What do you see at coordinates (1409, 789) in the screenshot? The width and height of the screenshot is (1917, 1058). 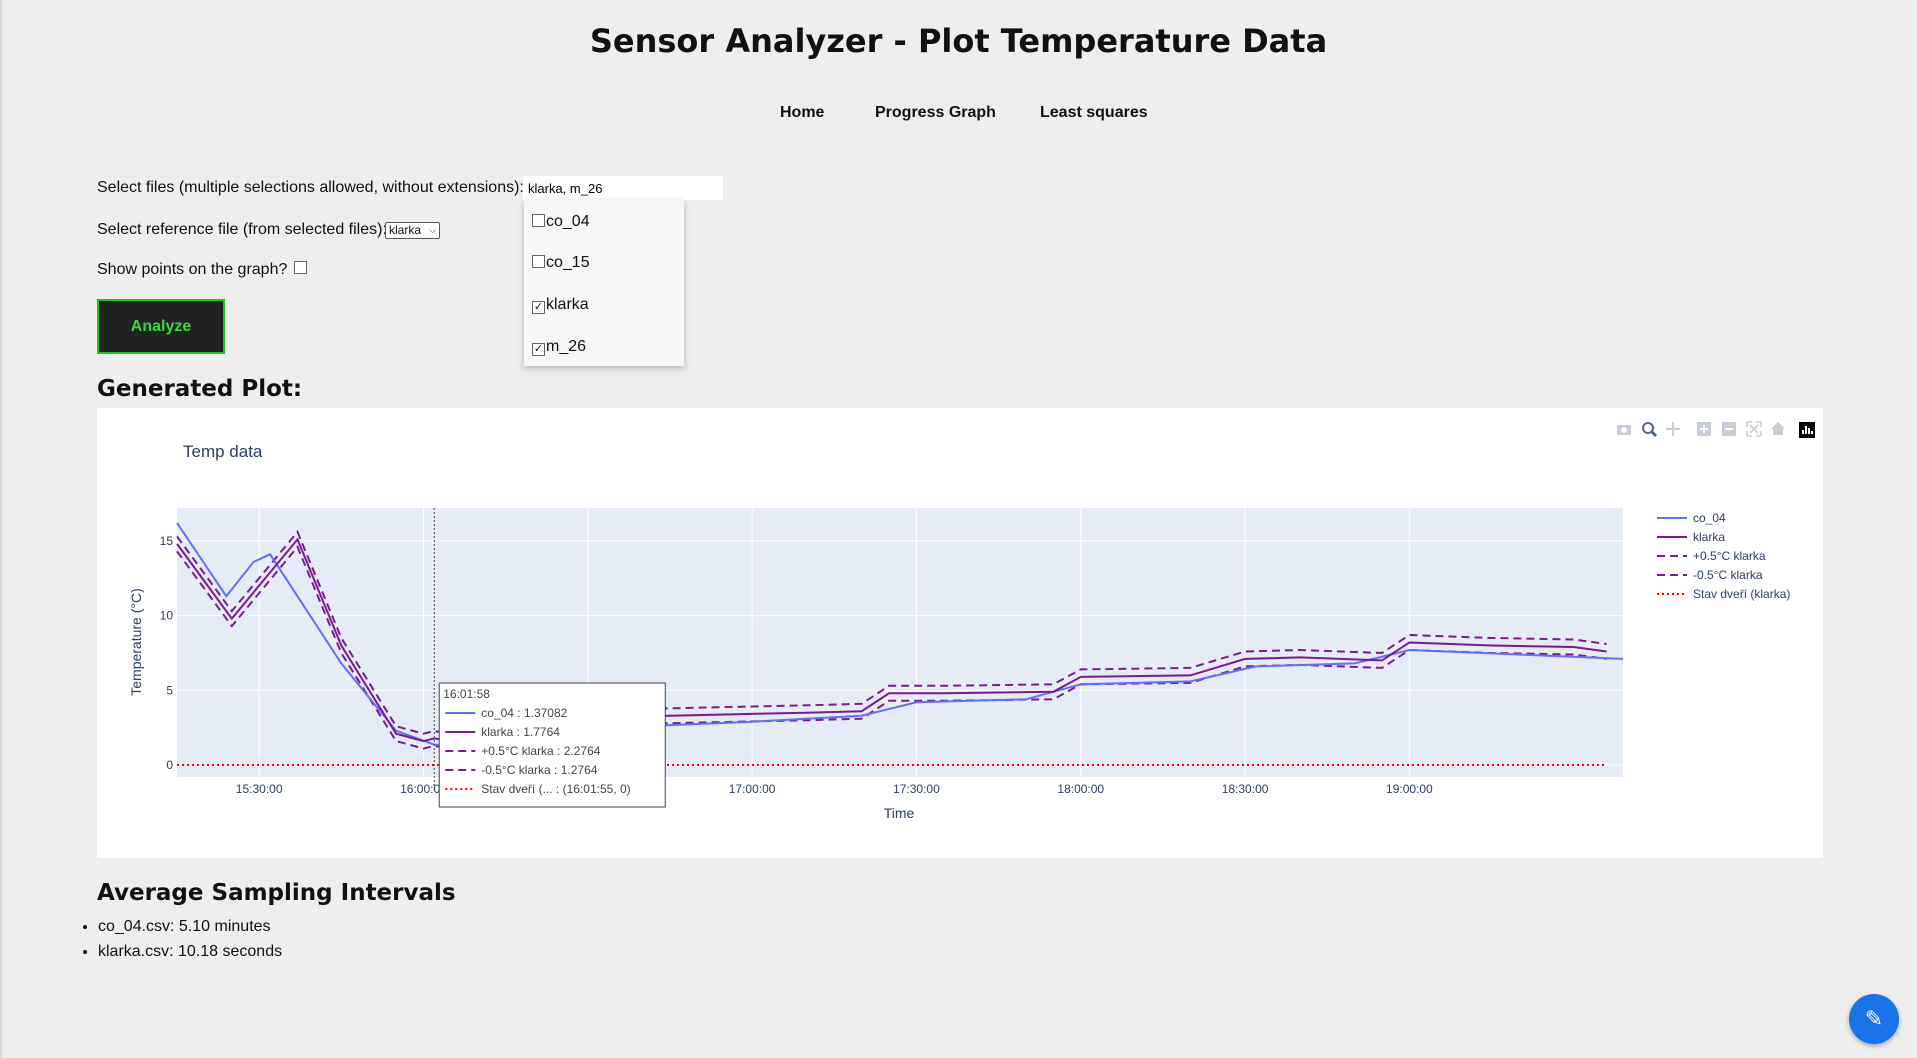 I see `x-tick-label: 19:00:00` at bounding box center [1409, 789].